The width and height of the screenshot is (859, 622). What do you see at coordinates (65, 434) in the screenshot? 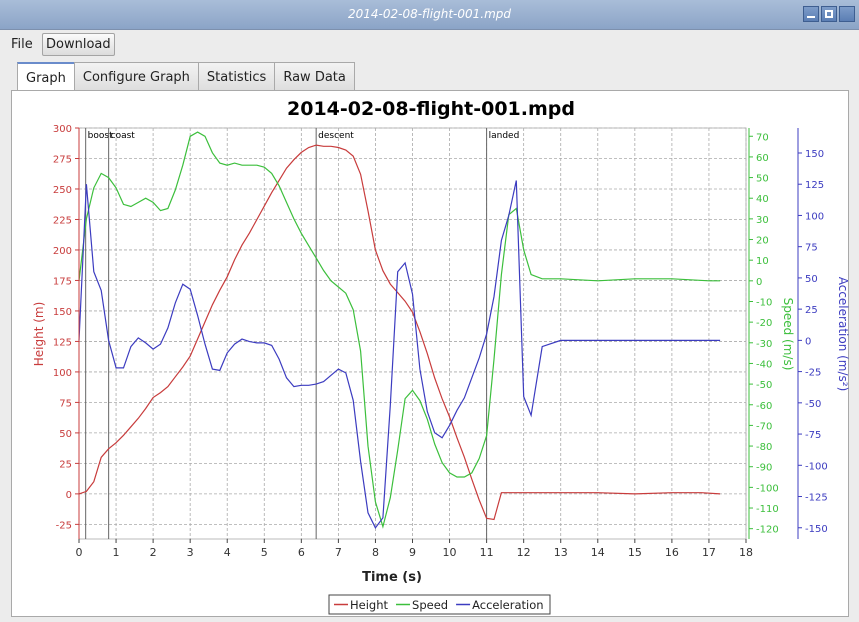
I see `height-tick-label: 50` at bounding box center [65, 434].